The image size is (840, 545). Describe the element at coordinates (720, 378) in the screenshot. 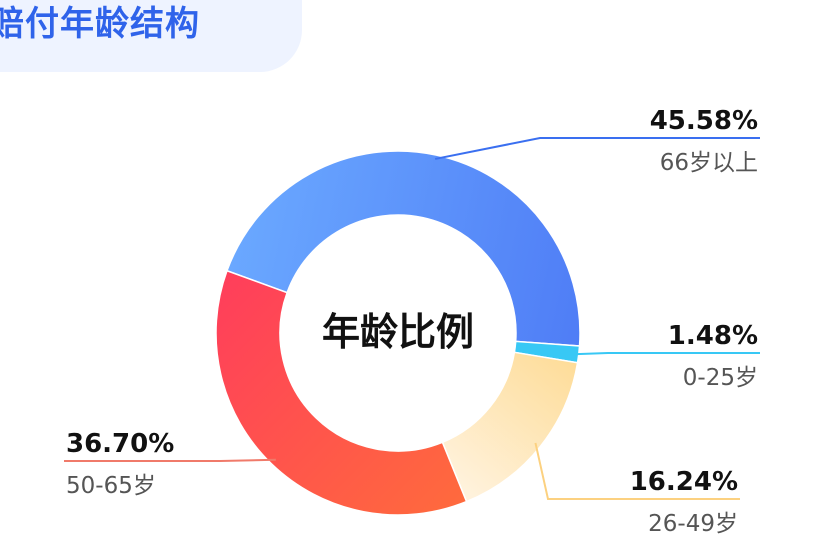

I see `slice-category-label: 0-25岁` at that location.